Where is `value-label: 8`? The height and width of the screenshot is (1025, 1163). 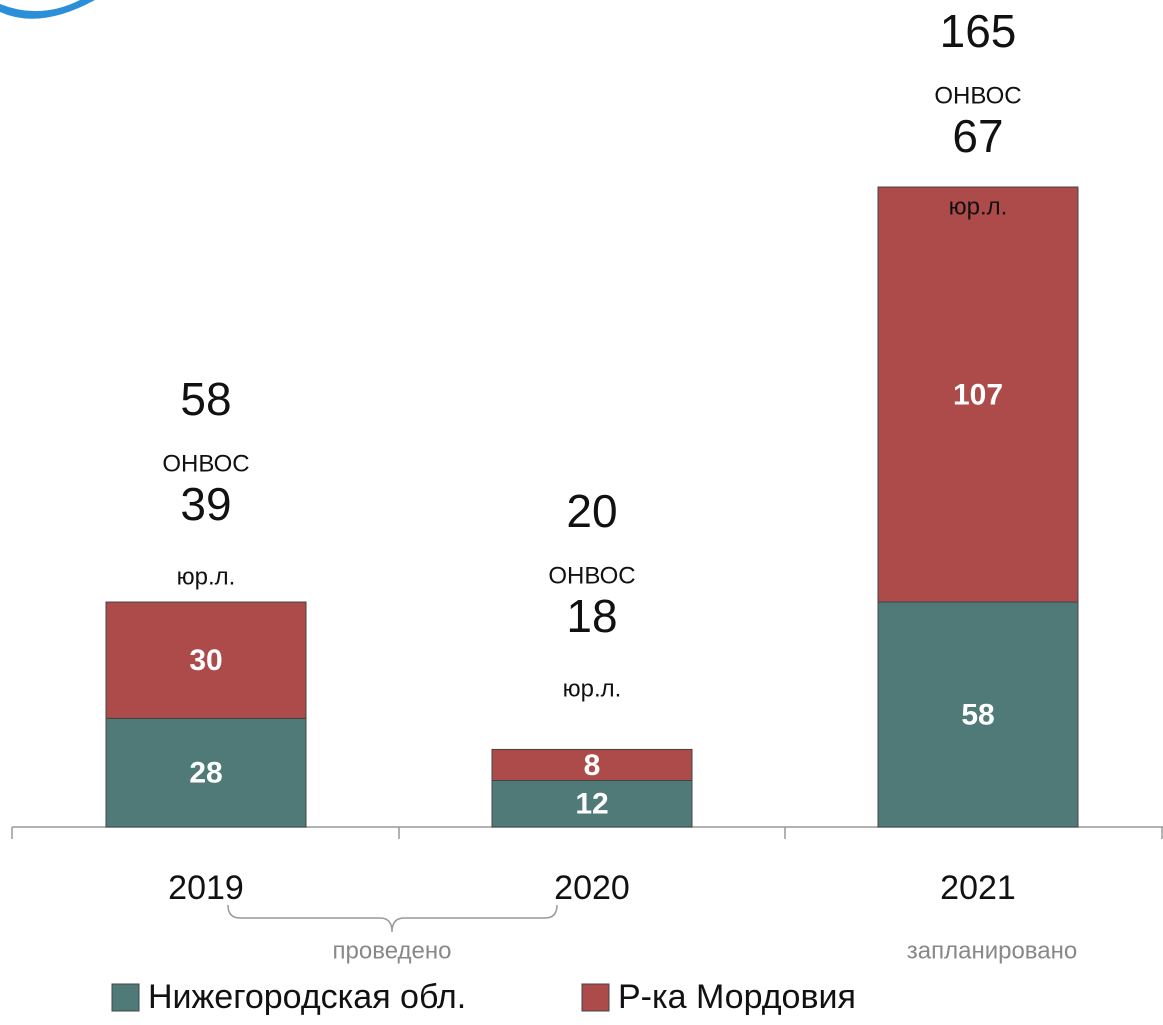
value-label: 8 is located at coordinates (592, 765).